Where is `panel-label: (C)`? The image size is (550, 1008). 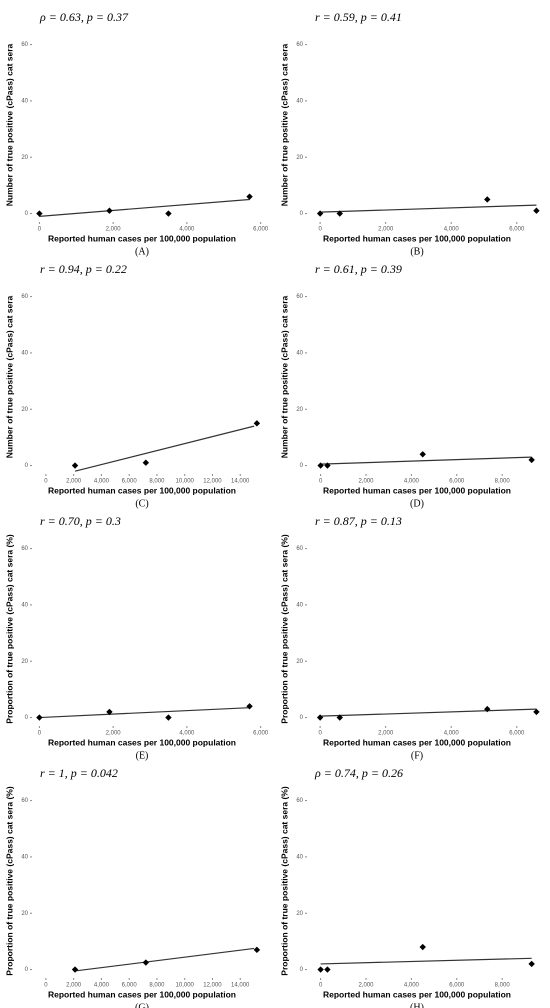 panel-label: (C) is located at coordinates (141, 503).